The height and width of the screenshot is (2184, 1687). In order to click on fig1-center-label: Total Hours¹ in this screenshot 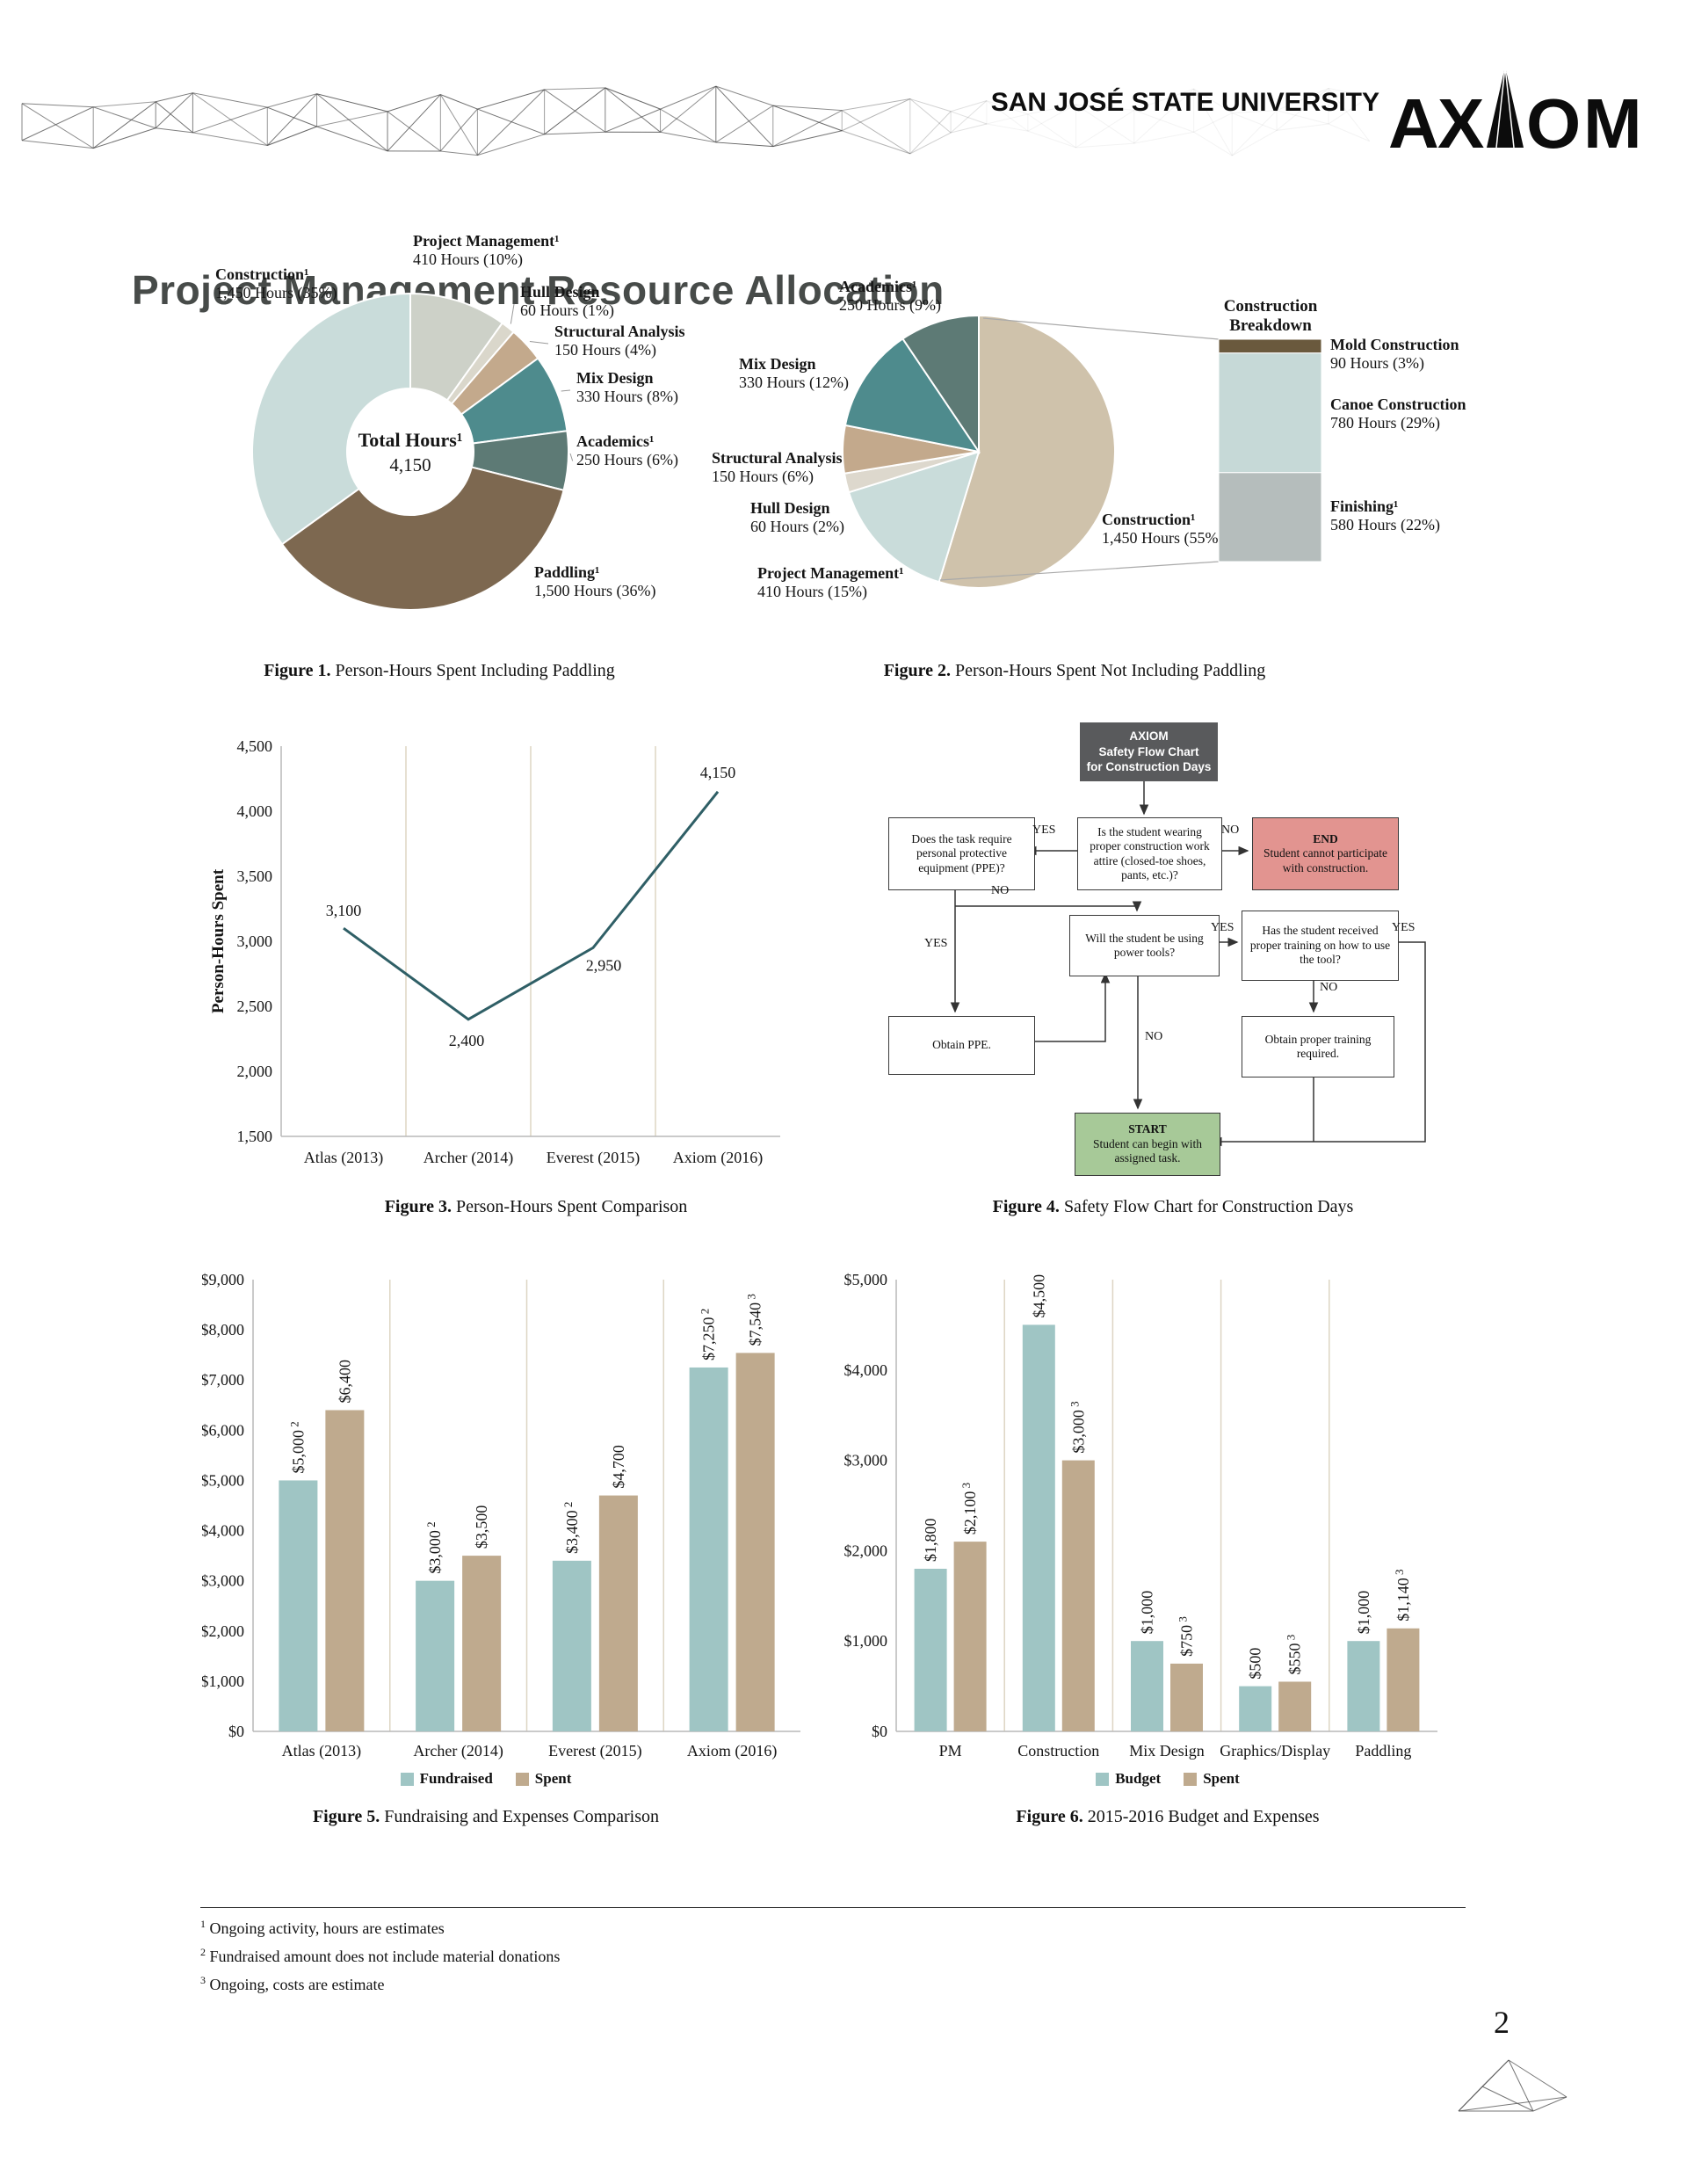, I will do `click(410, 440)`.